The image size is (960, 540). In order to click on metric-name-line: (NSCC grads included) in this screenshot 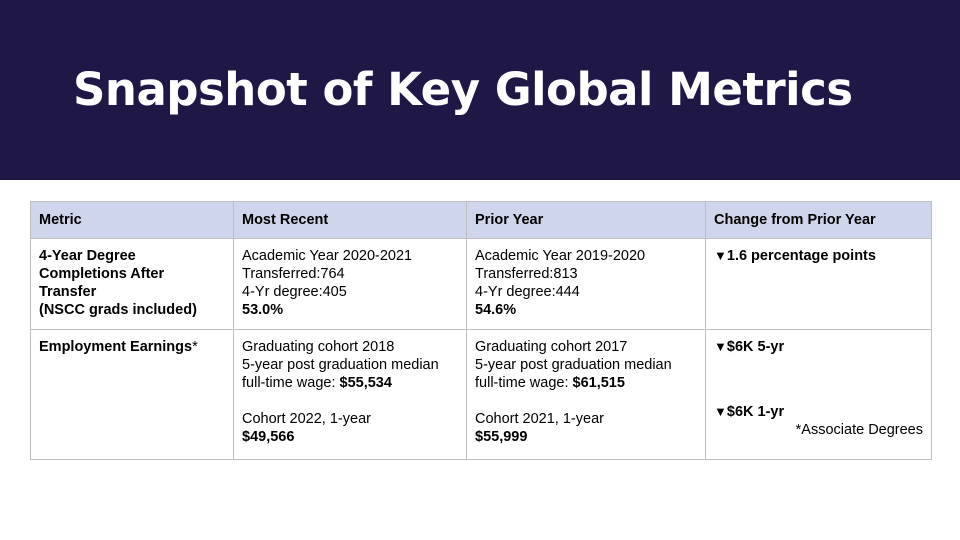, I will do `click(118, 310)`.